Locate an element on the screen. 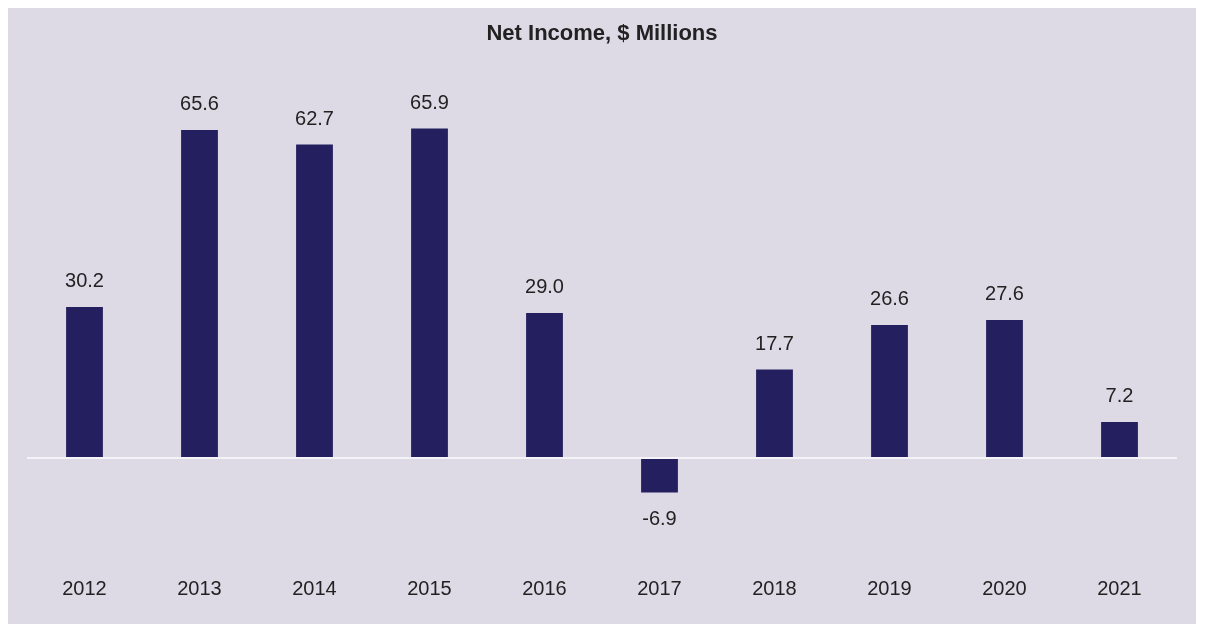 The width and height of the screenshot is (1207, 632). data-label: 17.7 is located at coordinates (774, 342).